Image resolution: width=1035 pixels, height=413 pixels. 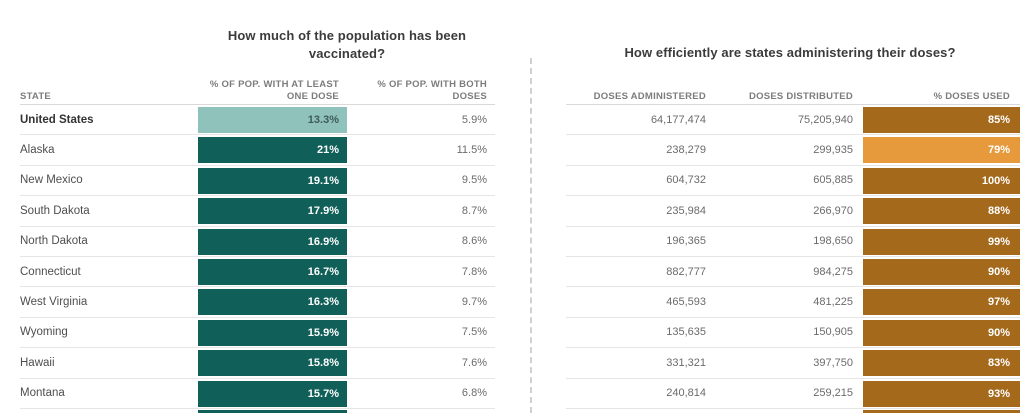 I want to click on one-dose-bar: 21%, so click(x=272, y=150).